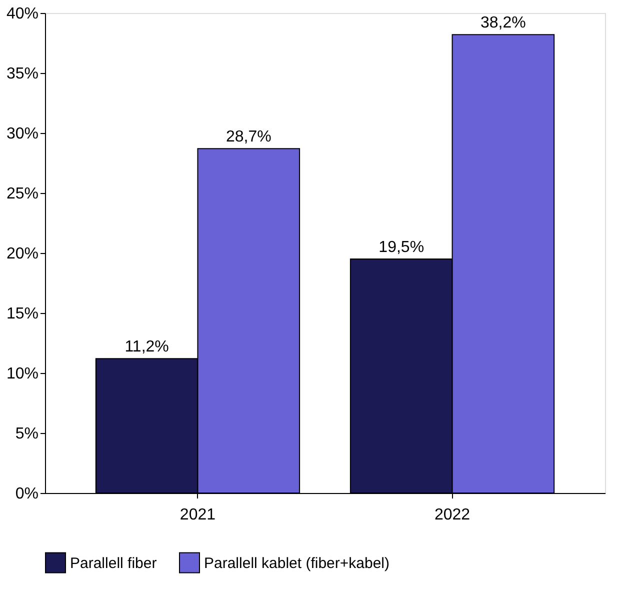 The image size is (638, 593). What do you see at coordinates (249, 137) in the screenshot?
I see `data-label: 28,7%` at bounding box center [249, 137].